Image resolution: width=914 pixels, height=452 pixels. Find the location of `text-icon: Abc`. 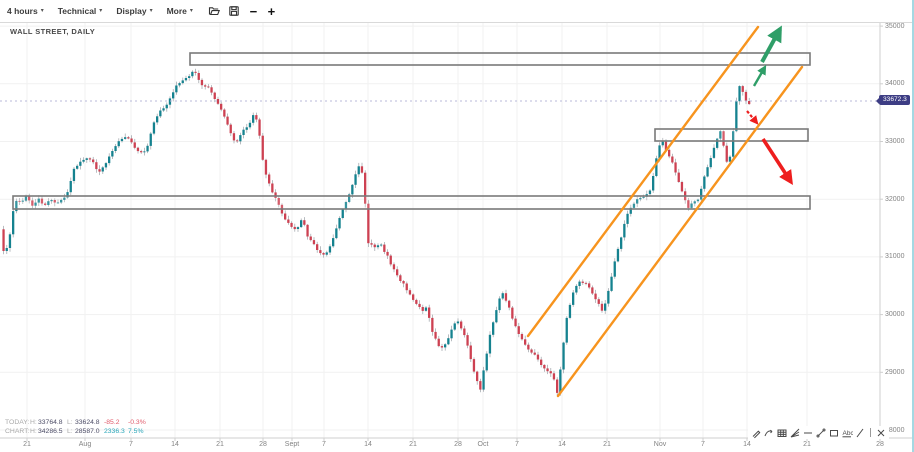

text-icon: Abc is located at coordinates (847, 433).